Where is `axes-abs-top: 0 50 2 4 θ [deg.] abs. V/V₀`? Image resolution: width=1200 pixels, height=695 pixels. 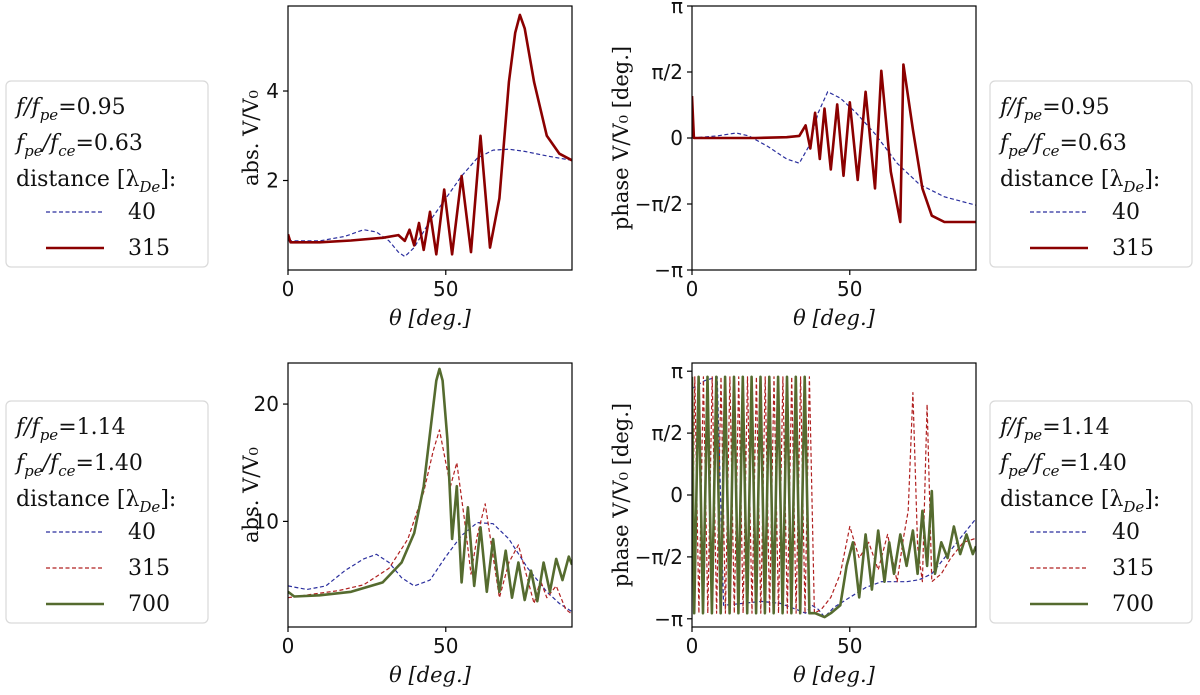 axes-abs-top: 0 50 2 4 θ [deg.] abs. V/V₀ is located at coordinates (406, 167).